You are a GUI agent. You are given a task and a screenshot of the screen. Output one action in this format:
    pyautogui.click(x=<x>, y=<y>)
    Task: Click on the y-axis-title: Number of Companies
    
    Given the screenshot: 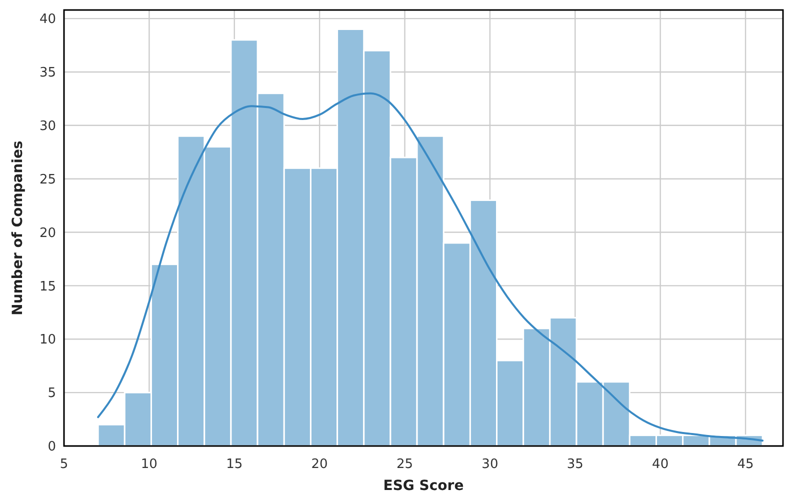 What is the action you would take?
    pyautogui.click(x=18, y=228)
    